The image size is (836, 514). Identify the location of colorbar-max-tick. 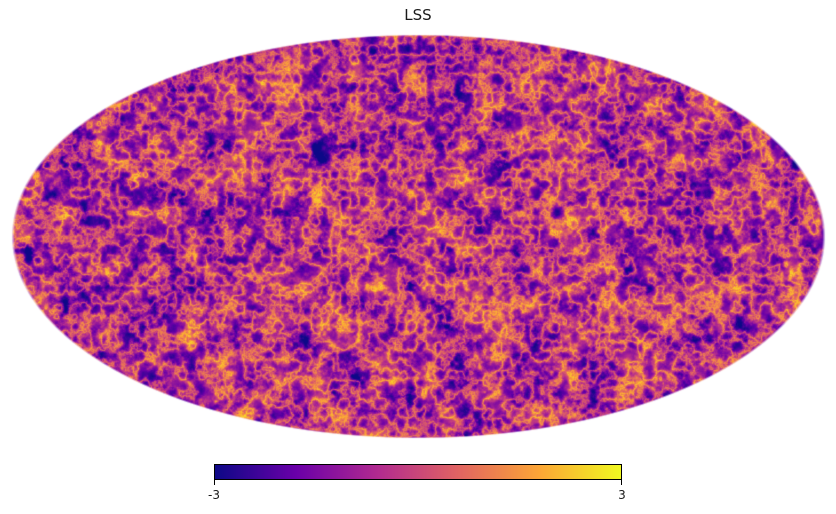
(621, 482).